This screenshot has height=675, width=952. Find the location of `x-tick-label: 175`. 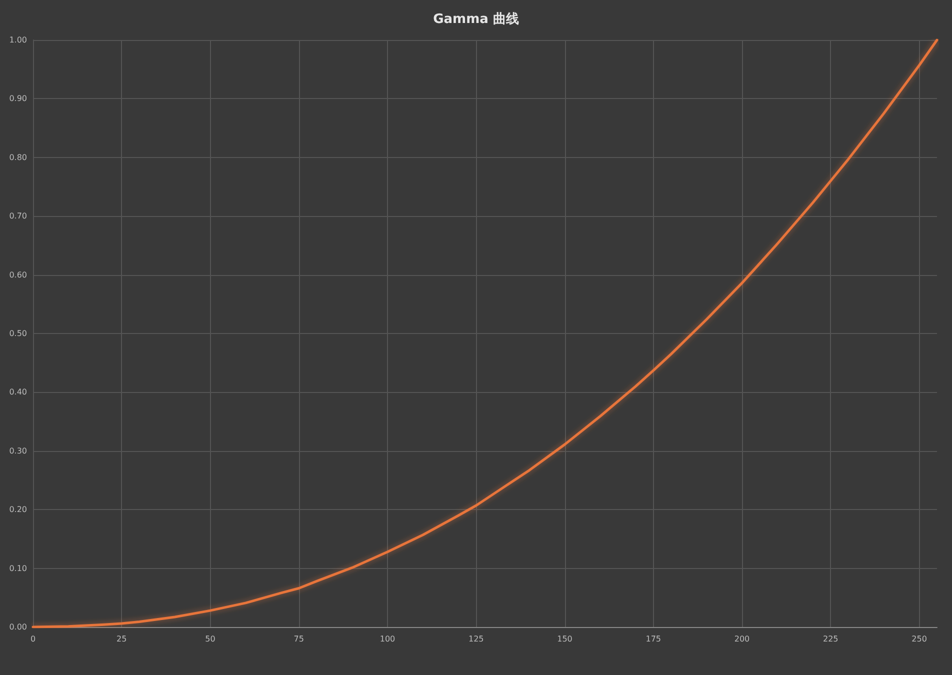

x-tick-label: 175 is located at coordinates (654, 639).